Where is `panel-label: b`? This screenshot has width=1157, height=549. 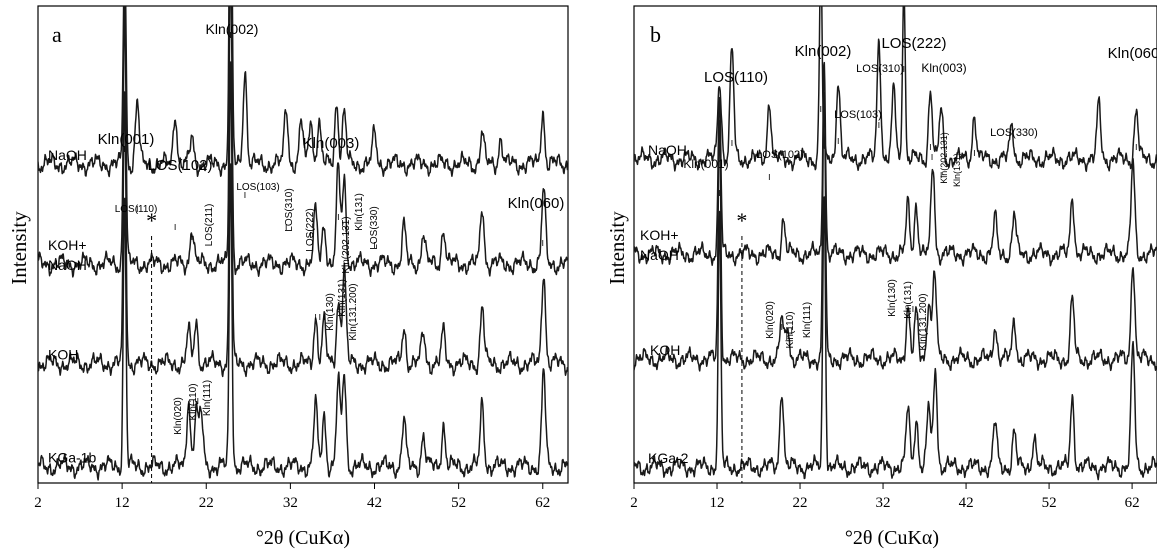
panel-label: b is located at coordinates (655, 34).